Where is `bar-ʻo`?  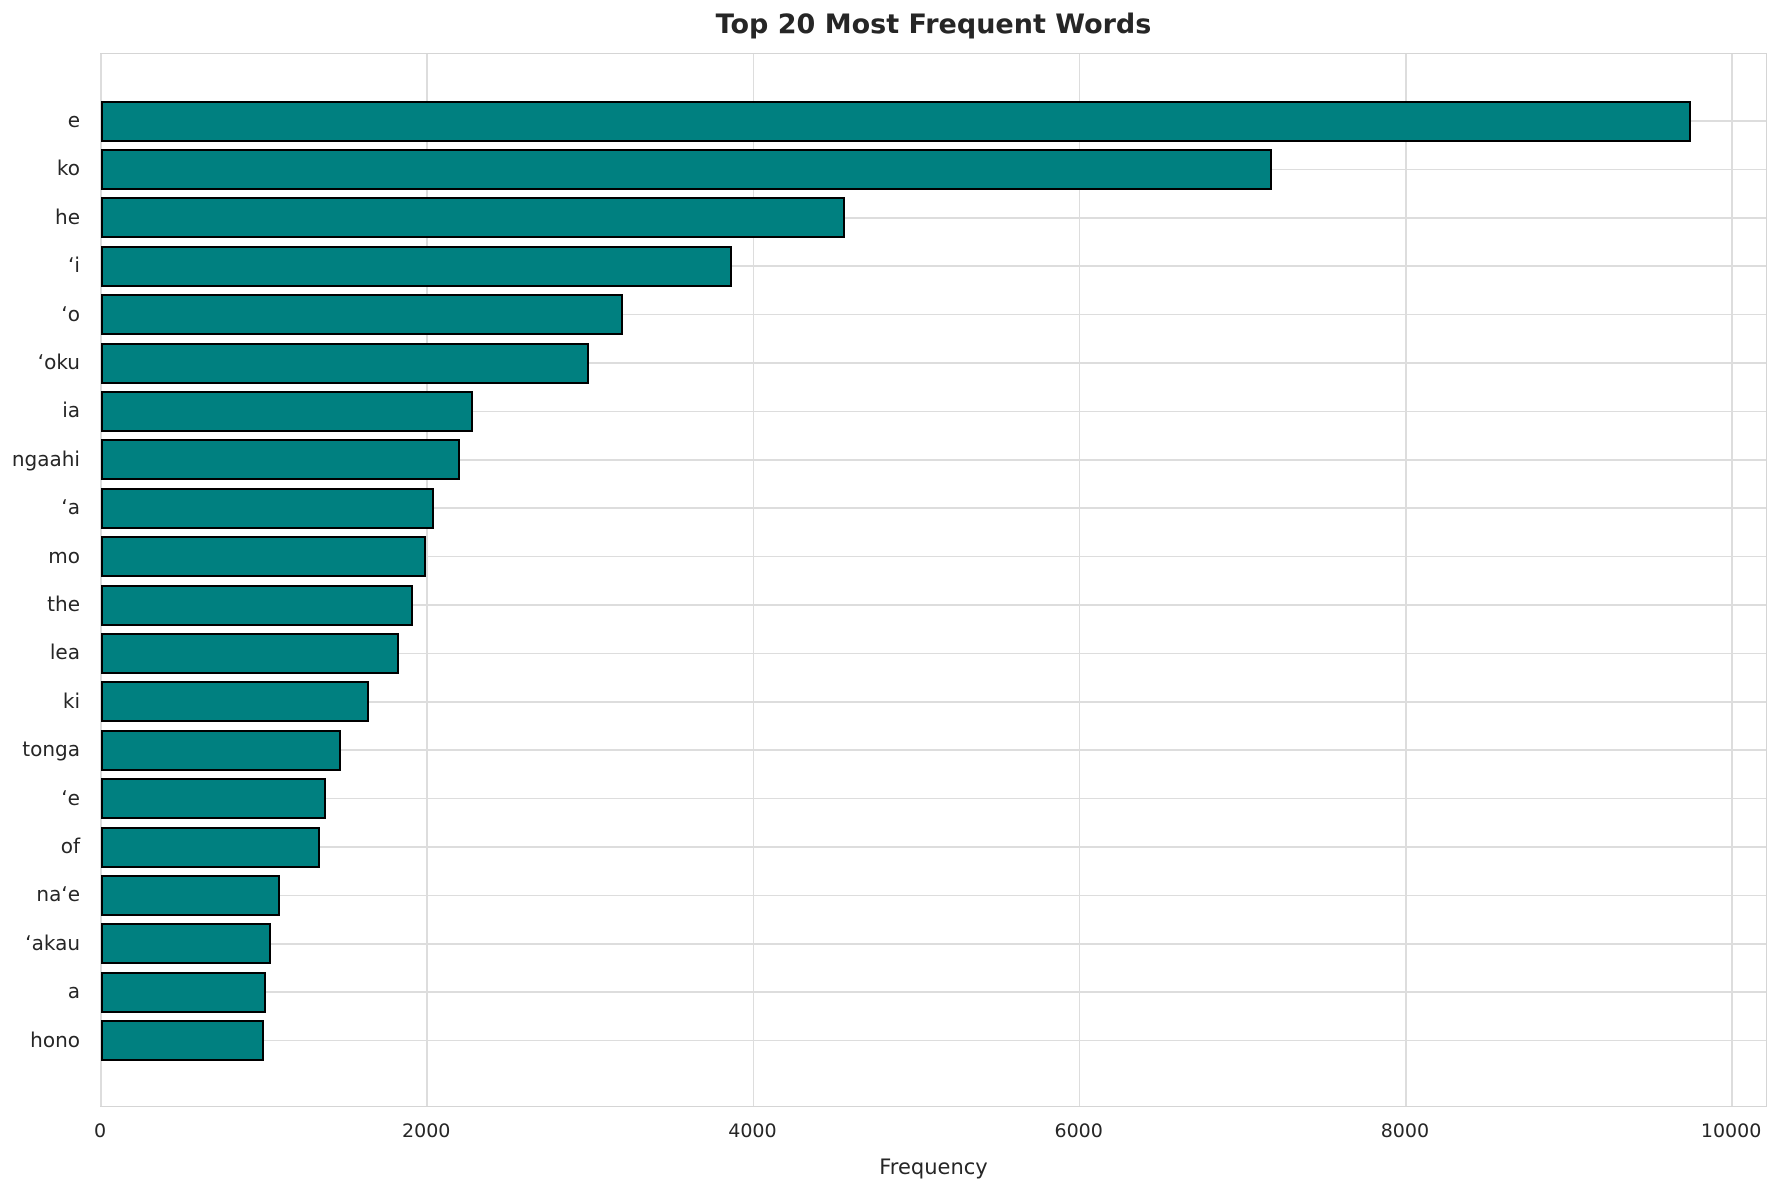
bar-ʻo is located at coordinates (362, 315).